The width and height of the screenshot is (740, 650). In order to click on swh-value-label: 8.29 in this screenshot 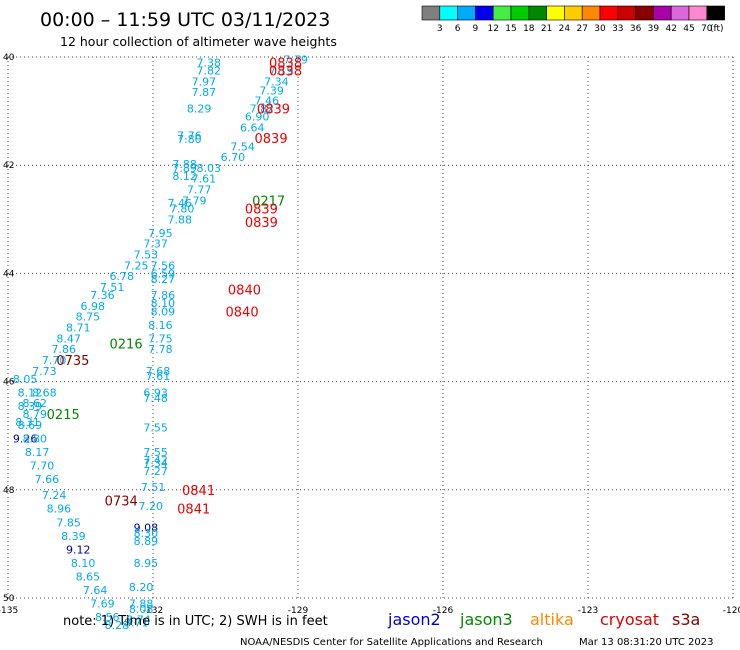, I will do `click(199, 108)`.